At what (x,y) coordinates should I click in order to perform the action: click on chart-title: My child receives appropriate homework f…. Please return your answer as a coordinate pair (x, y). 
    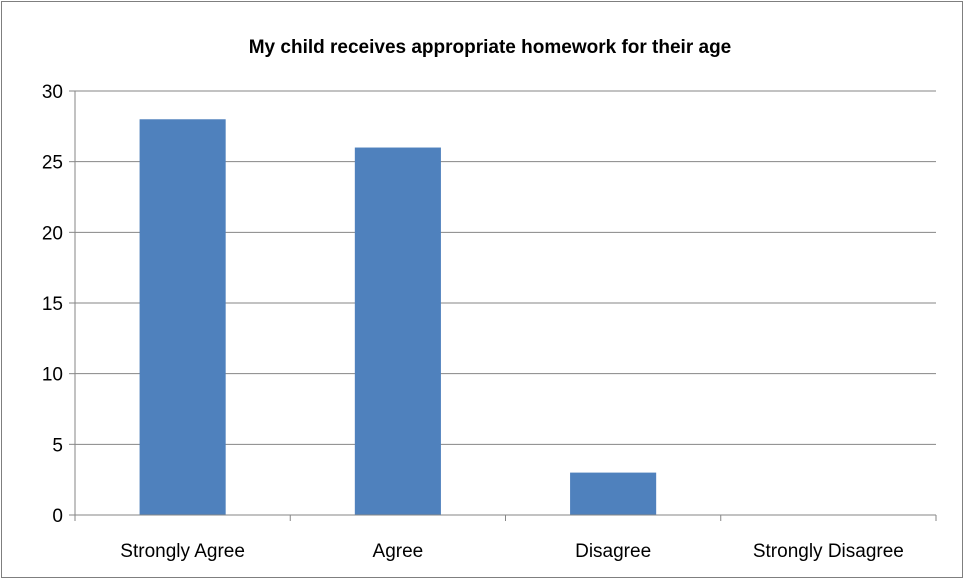
    Looking at the image, I should click on (490, 47).